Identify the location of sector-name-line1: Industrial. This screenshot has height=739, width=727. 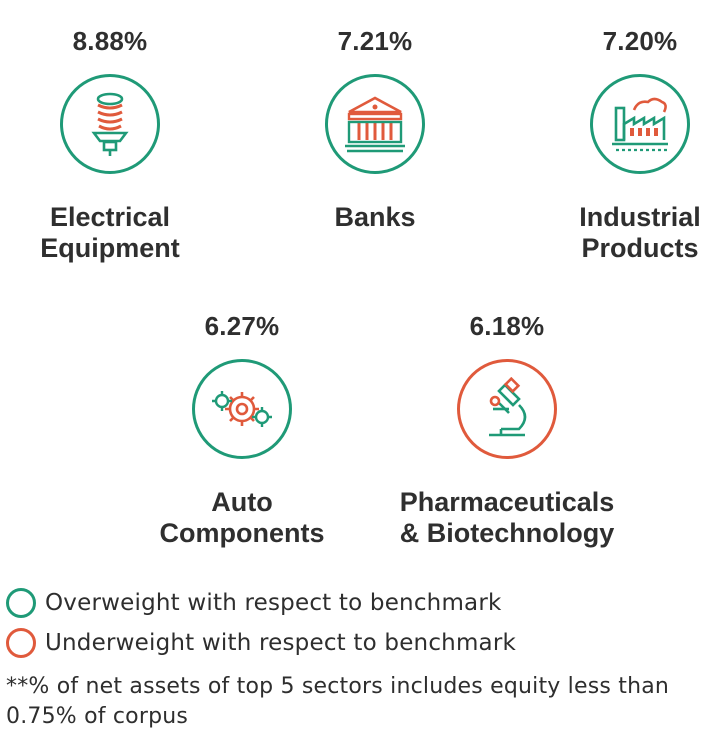
(640, 217).